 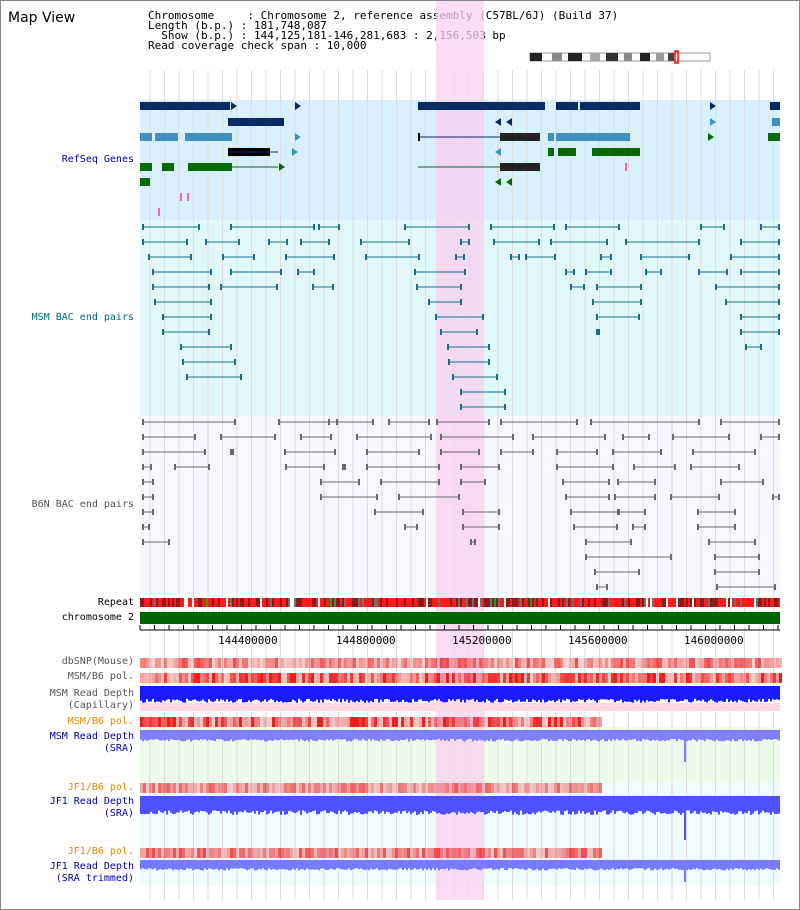 I want to click on track-label-jf1-depth-trim: JF1 Read Depth, so click(x=91, y=866).